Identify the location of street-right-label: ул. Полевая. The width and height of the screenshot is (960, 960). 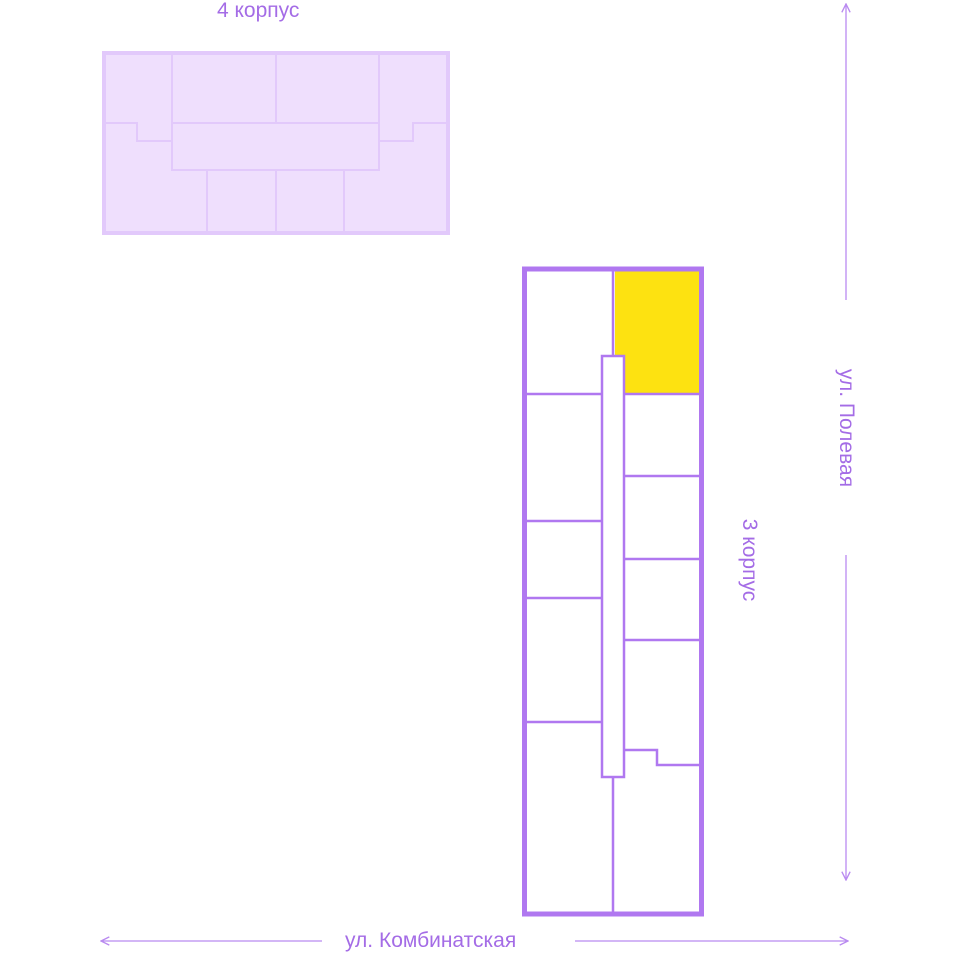
(846, 428).